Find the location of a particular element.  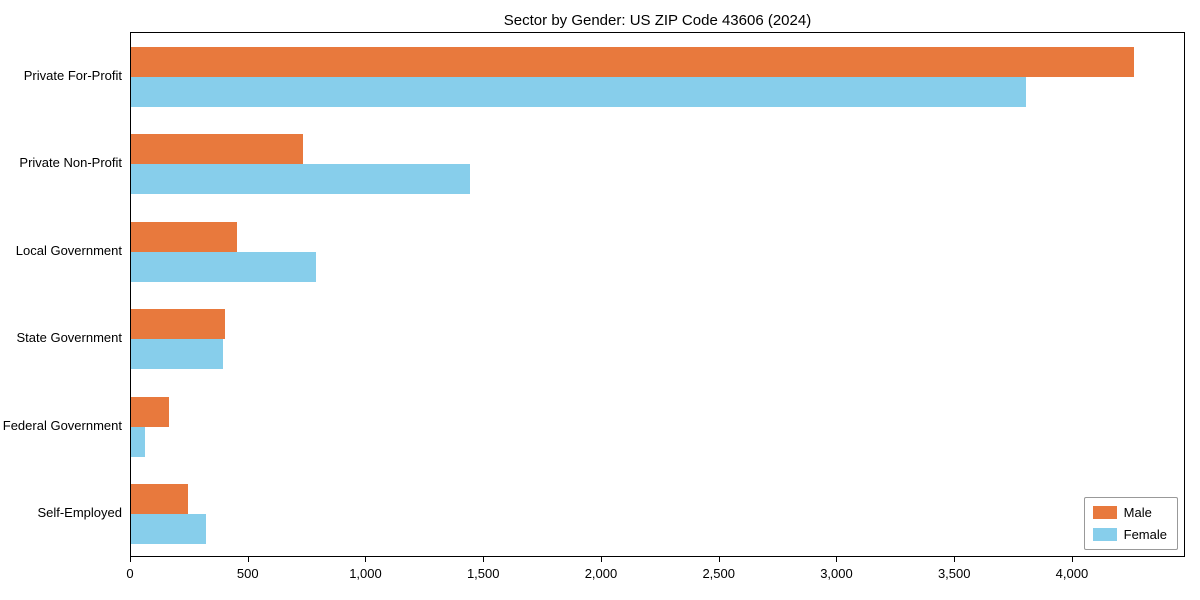

x-tick-label: 2,500 is located at coordinates (718, 573).